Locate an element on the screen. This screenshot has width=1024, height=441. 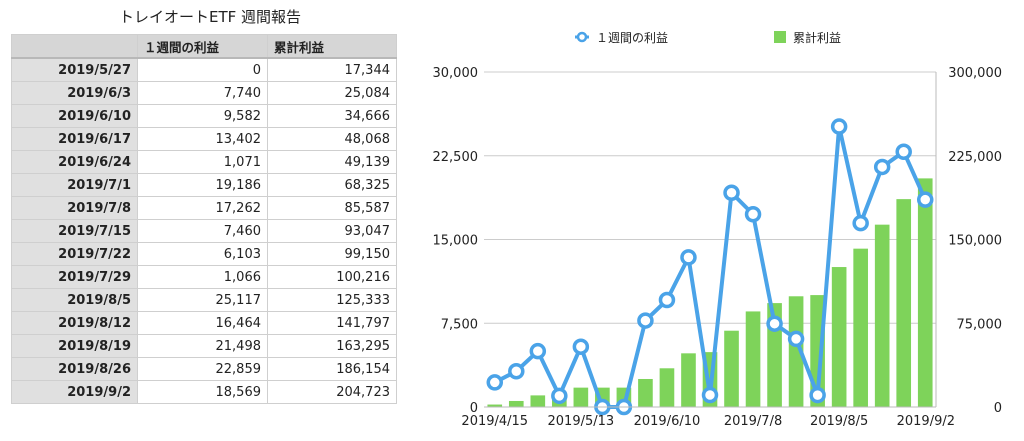
table-row: 2019/8/19 21,498 163,295 is located at coordinates (204, 346).